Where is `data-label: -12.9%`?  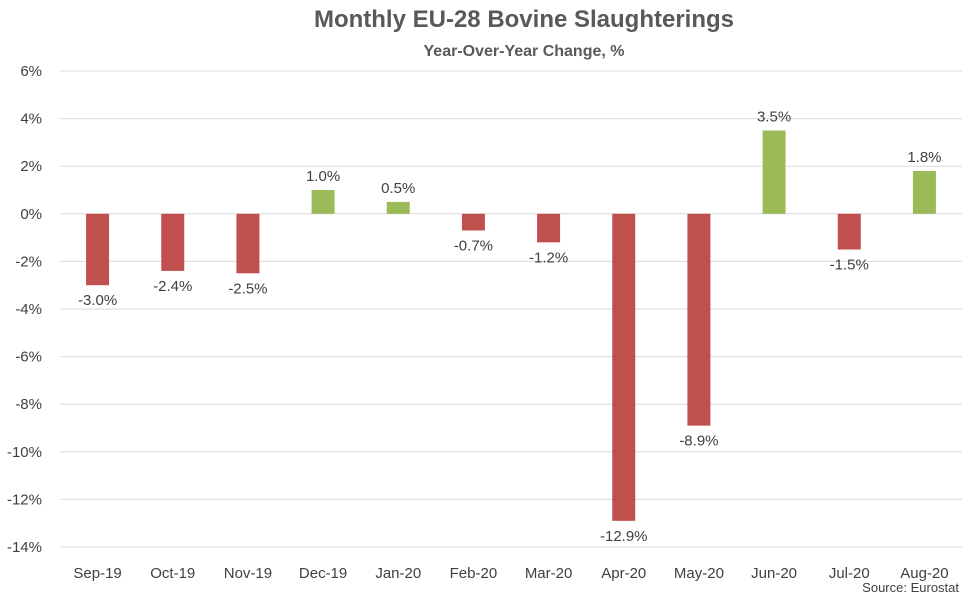 data-label: -12.9% is located at coordinates (624, 536).